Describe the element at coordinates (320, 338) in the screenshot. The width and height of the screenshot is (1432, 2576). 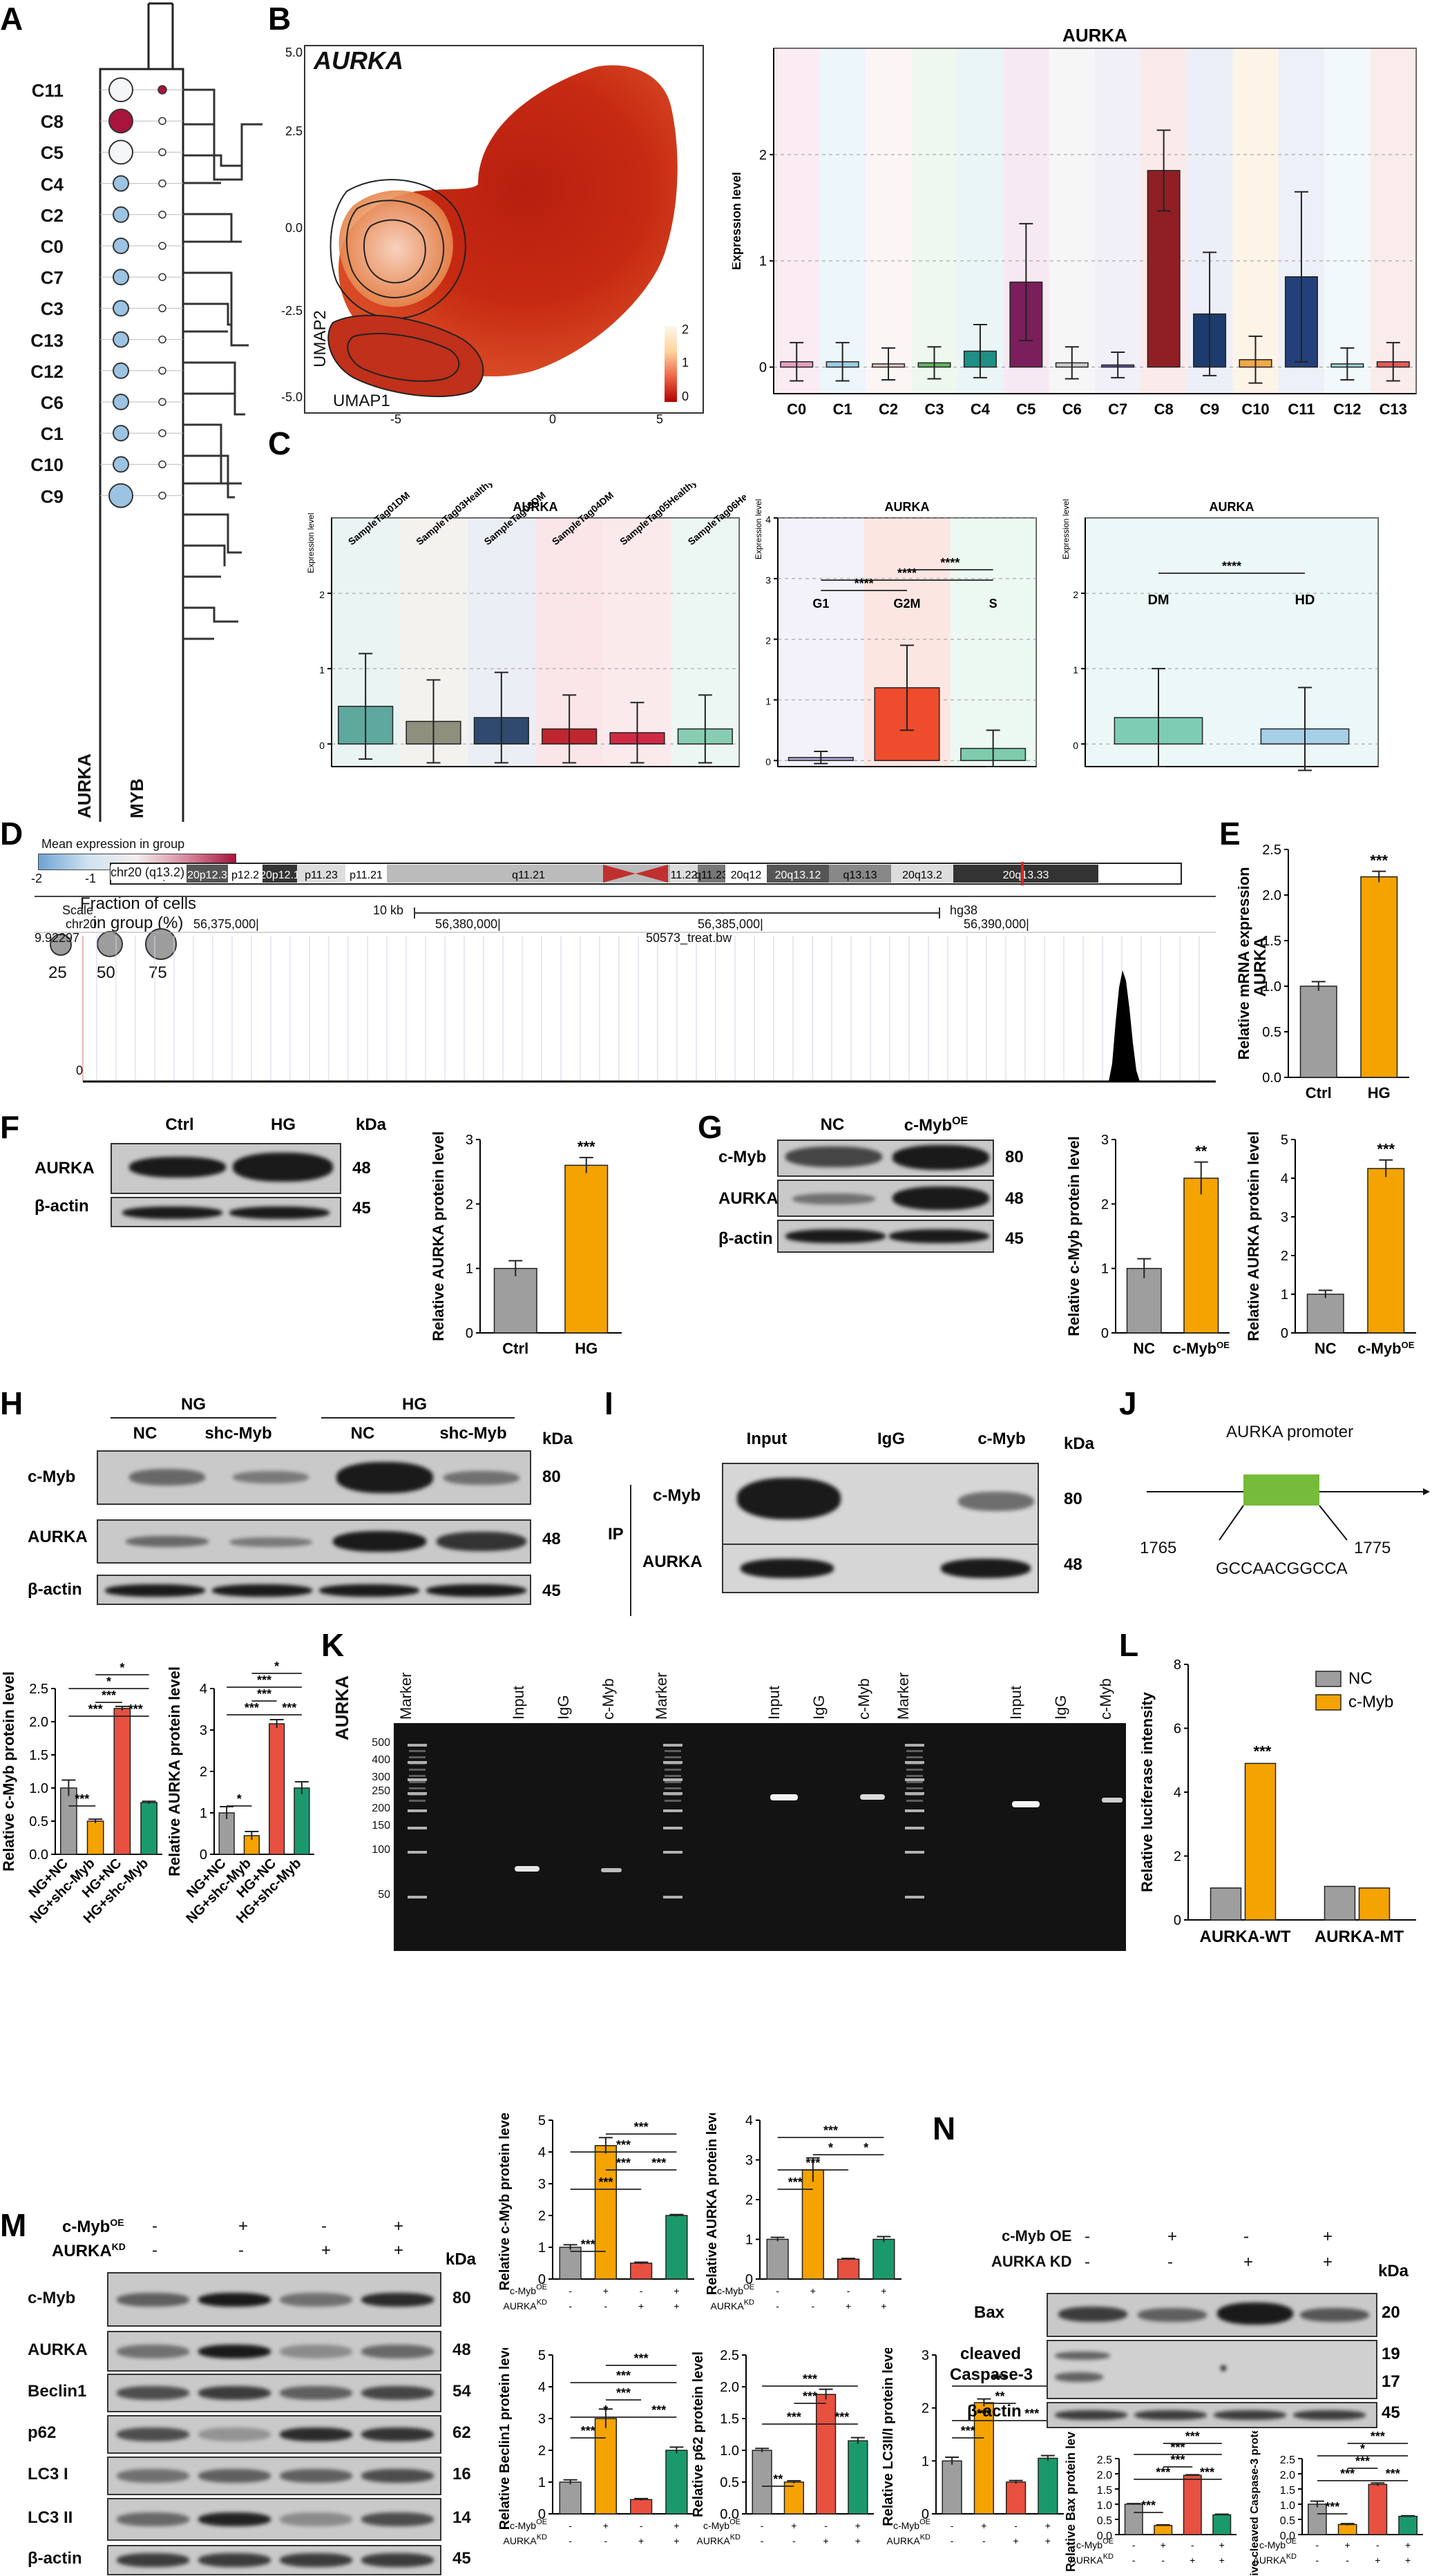
I see `umap2-label: UMAP2` at that location.